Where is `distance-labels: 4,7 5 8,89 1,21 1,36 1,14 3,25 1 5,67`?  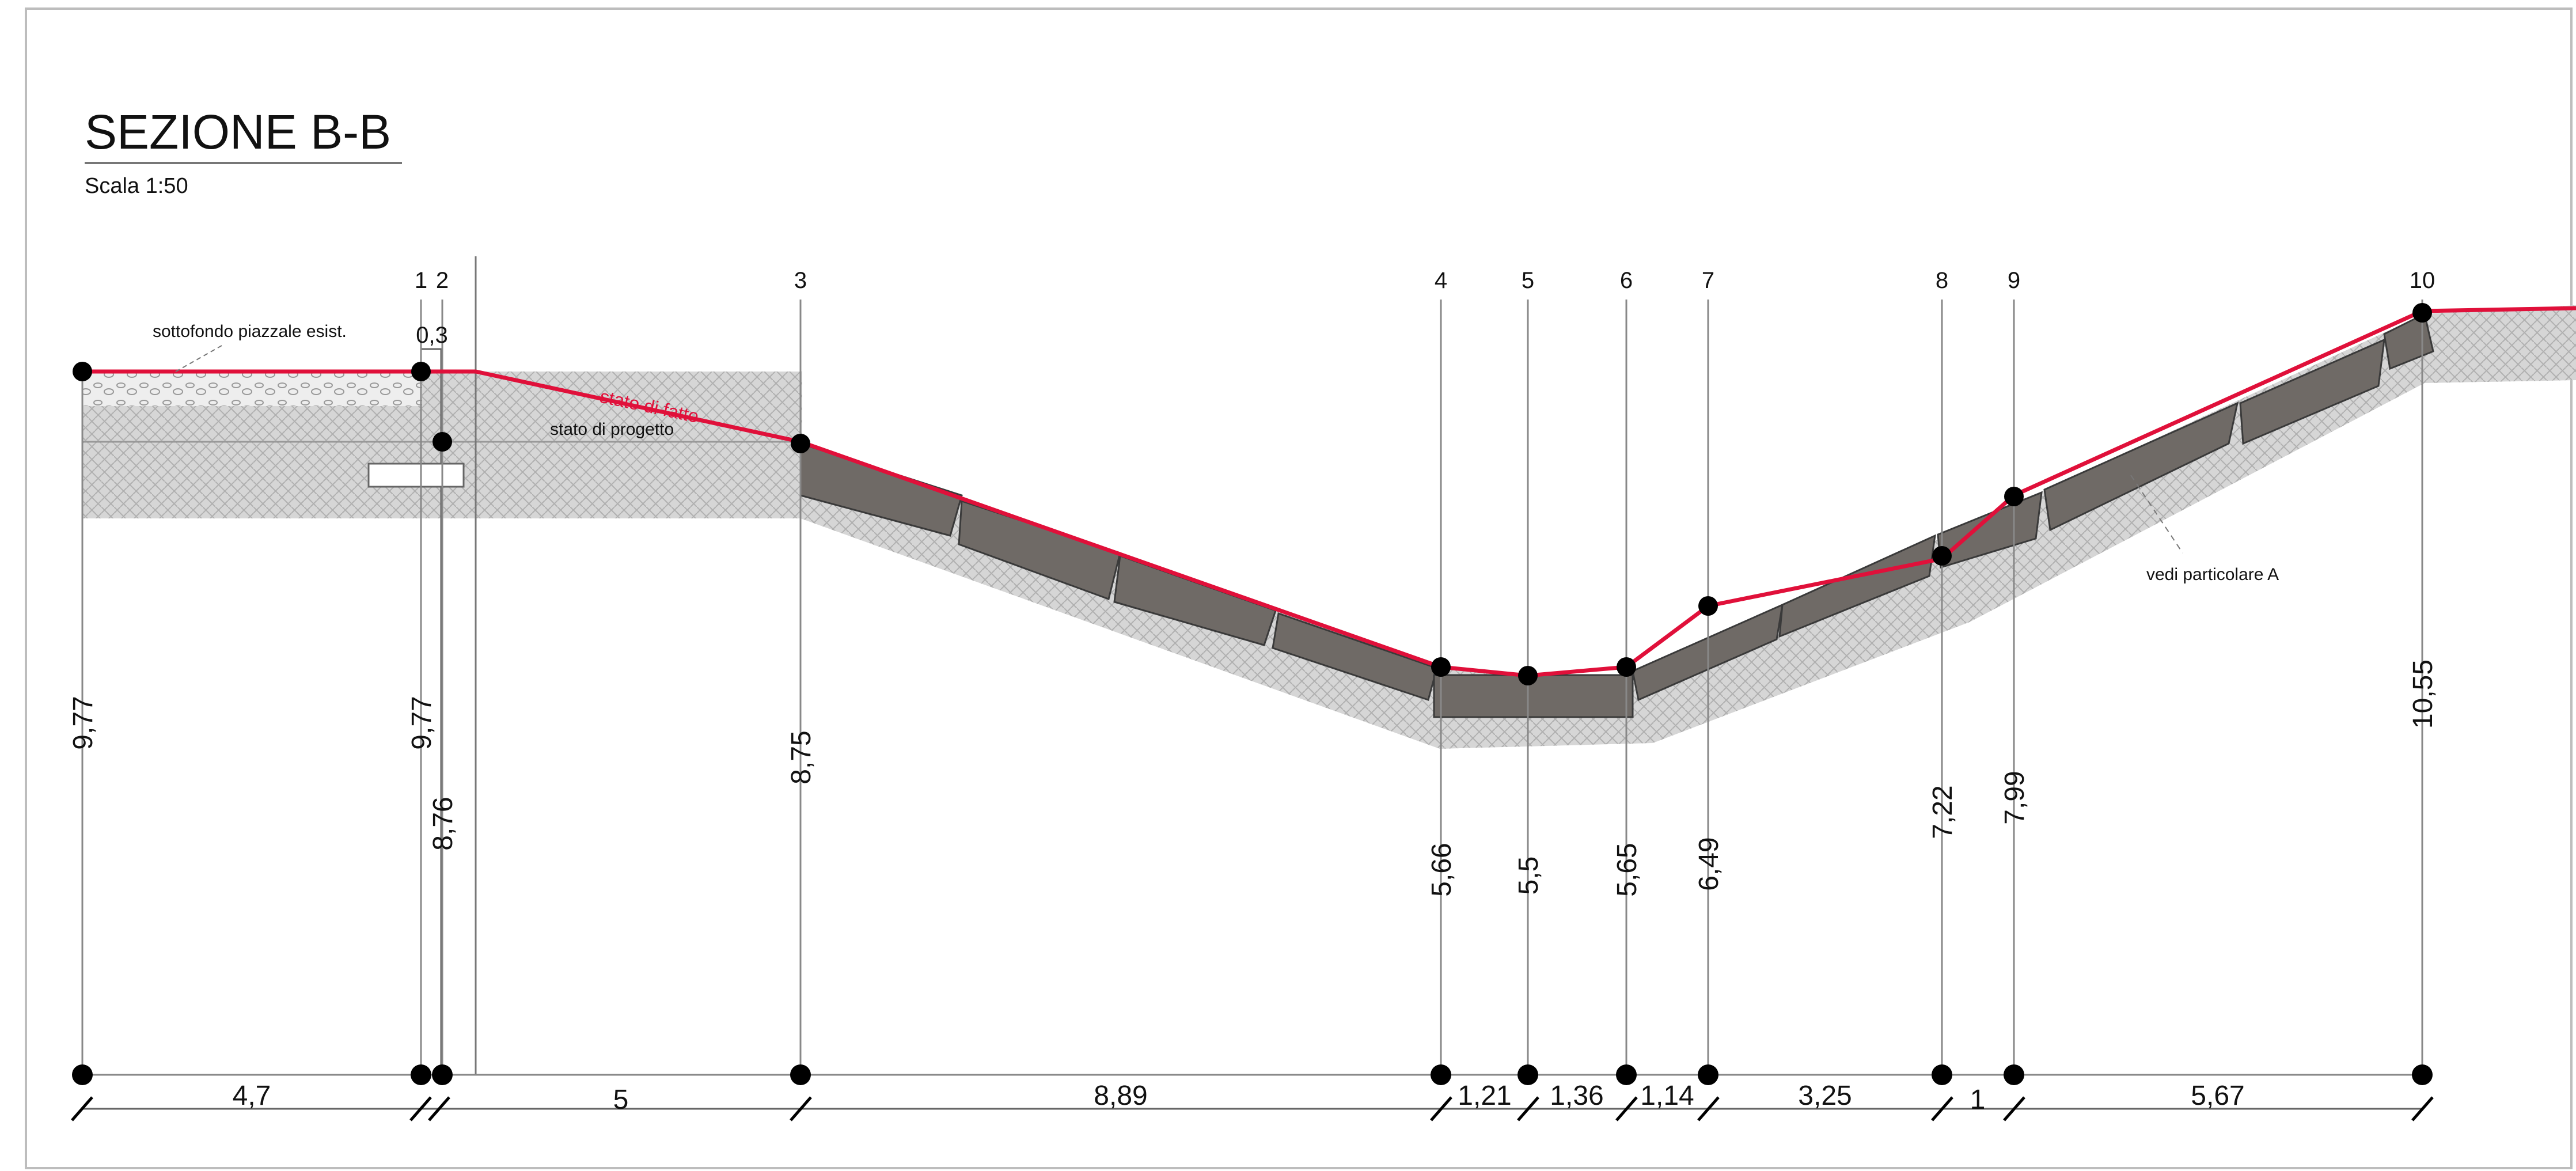 distance-labels: 4,7 5 8,89 1,21 1,36 1,14 3,25 1 5,67 is located at coordinates (1239, 1098).